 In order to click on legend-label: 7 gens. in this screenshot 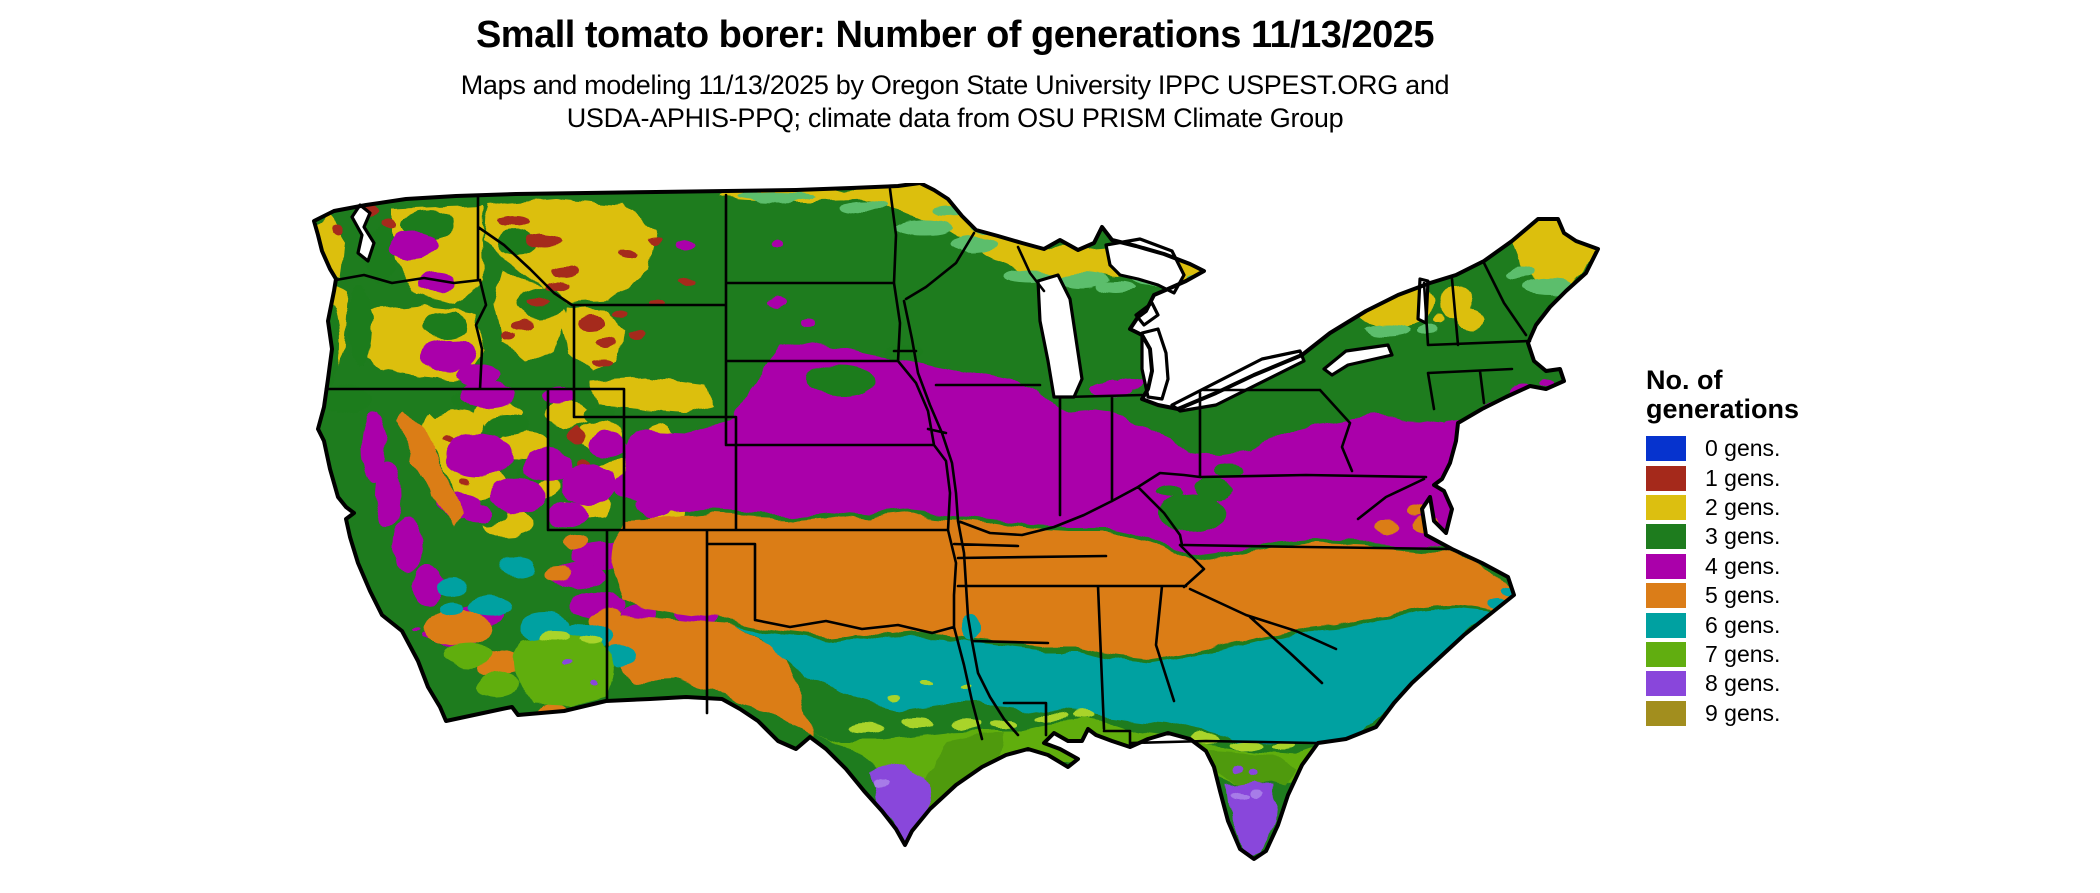, I will do `click(1743, 653)`.